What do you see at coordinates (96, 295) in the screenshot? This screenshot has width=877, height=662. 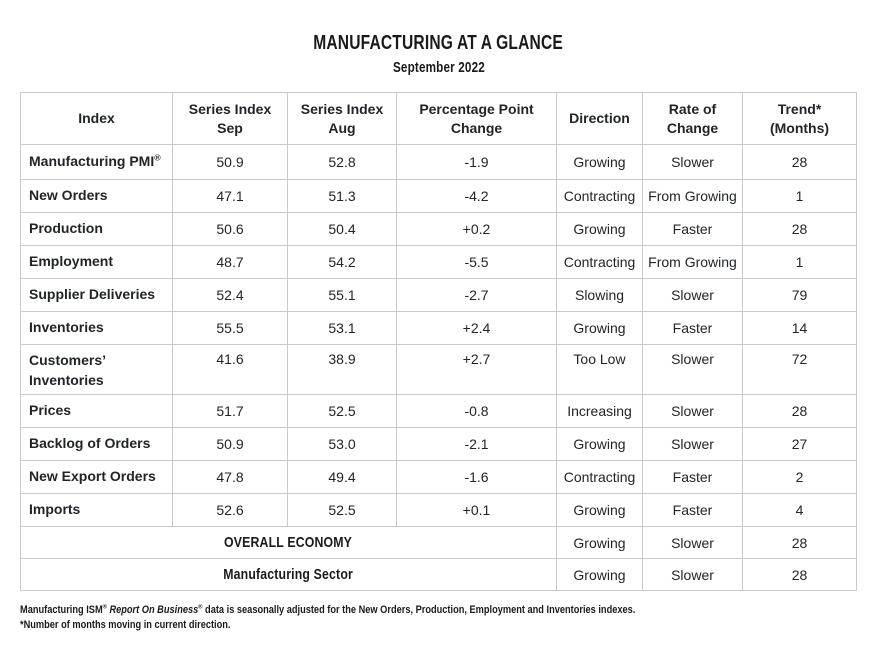 I see `index-cell: Supplier Deliveries` at bounding box center [96, 295].